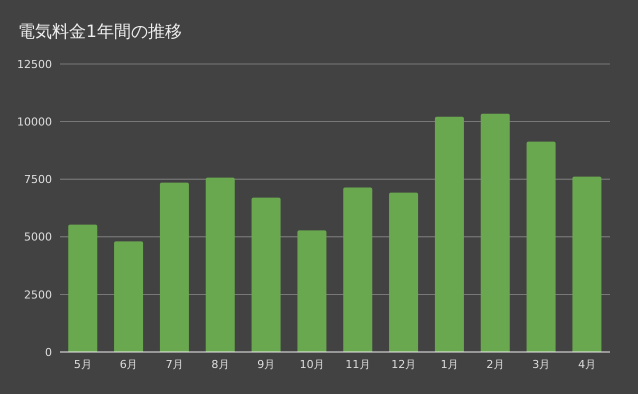 Image resolution: width=638 pixels, height=394 pixels. What do you see at coordinates (495, 364) in the screenshot?
I see `x-tick-label: 2月` at bounding box center [495, 364].